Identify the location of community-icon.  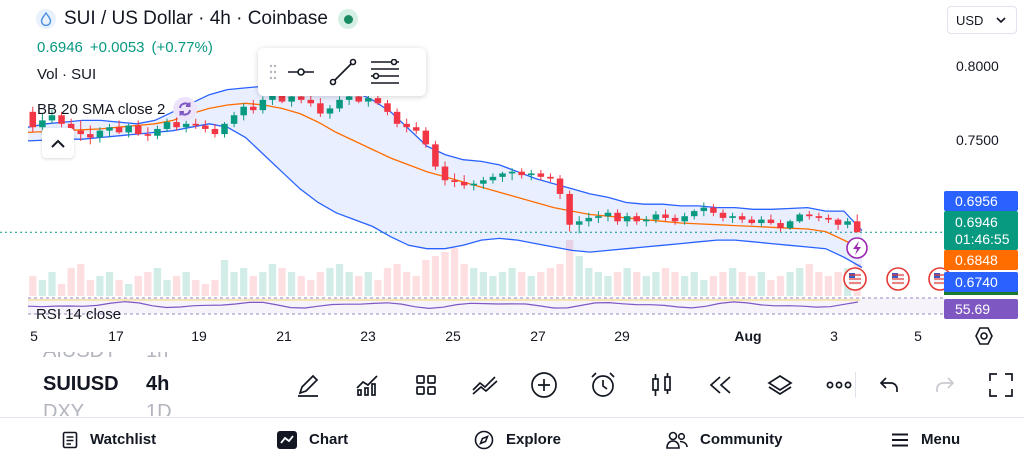
(677, 440).